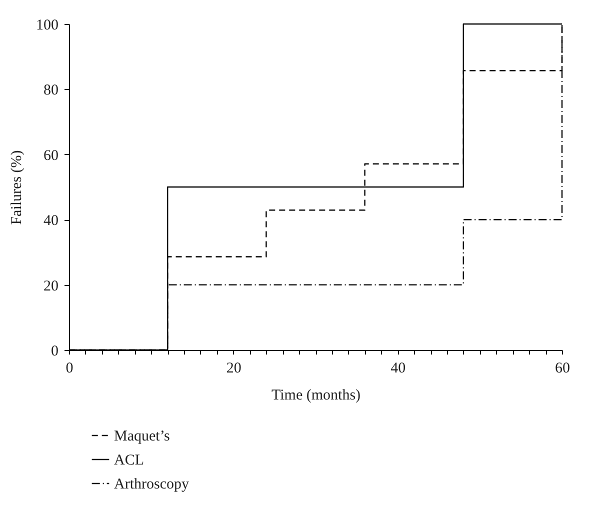 This screenshot has height=527, width=599. What do you see at coordinates (398, 368) in the screenshot?
I see `x-tick-label: 40` at bounding box center [398, 368].